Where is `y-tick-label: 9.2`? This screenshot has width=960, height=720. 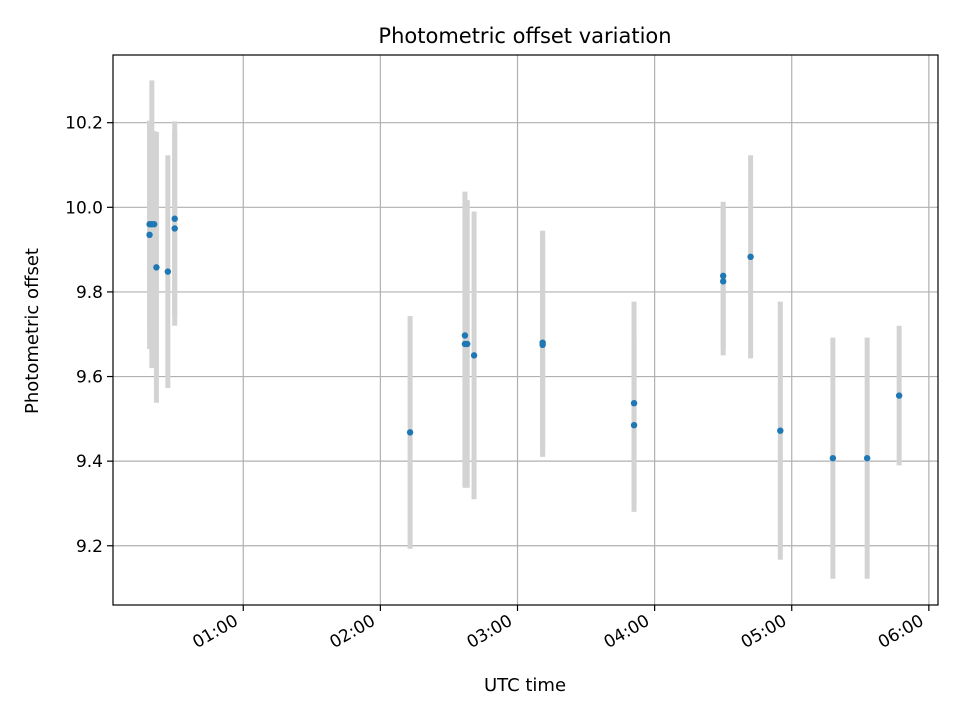 y-tick-label: 9.2 is located at coordinates (89, 547).